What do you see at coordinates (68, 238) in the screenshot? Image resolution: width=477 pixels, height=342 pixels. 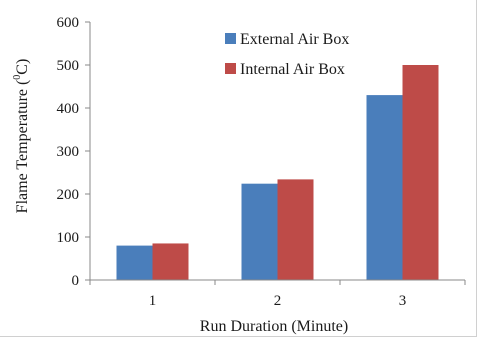 I see `y-tick-label: 100` at bounding box center [68, 238].